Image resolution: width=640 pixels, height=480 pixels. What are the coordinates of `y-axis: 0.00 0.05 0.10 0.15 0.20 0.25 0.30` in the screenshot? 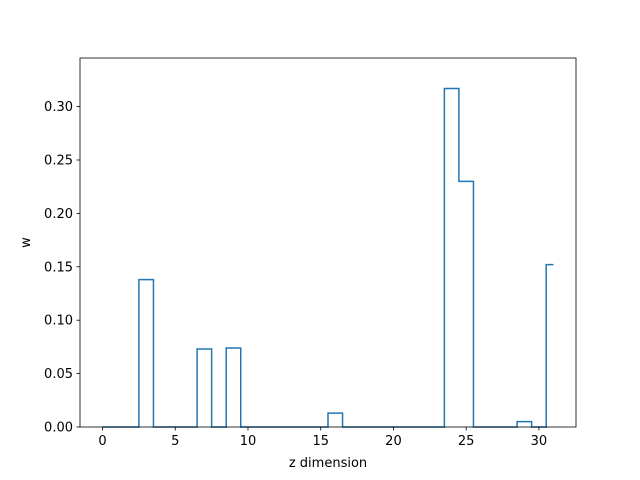 It's located at (62, 268).